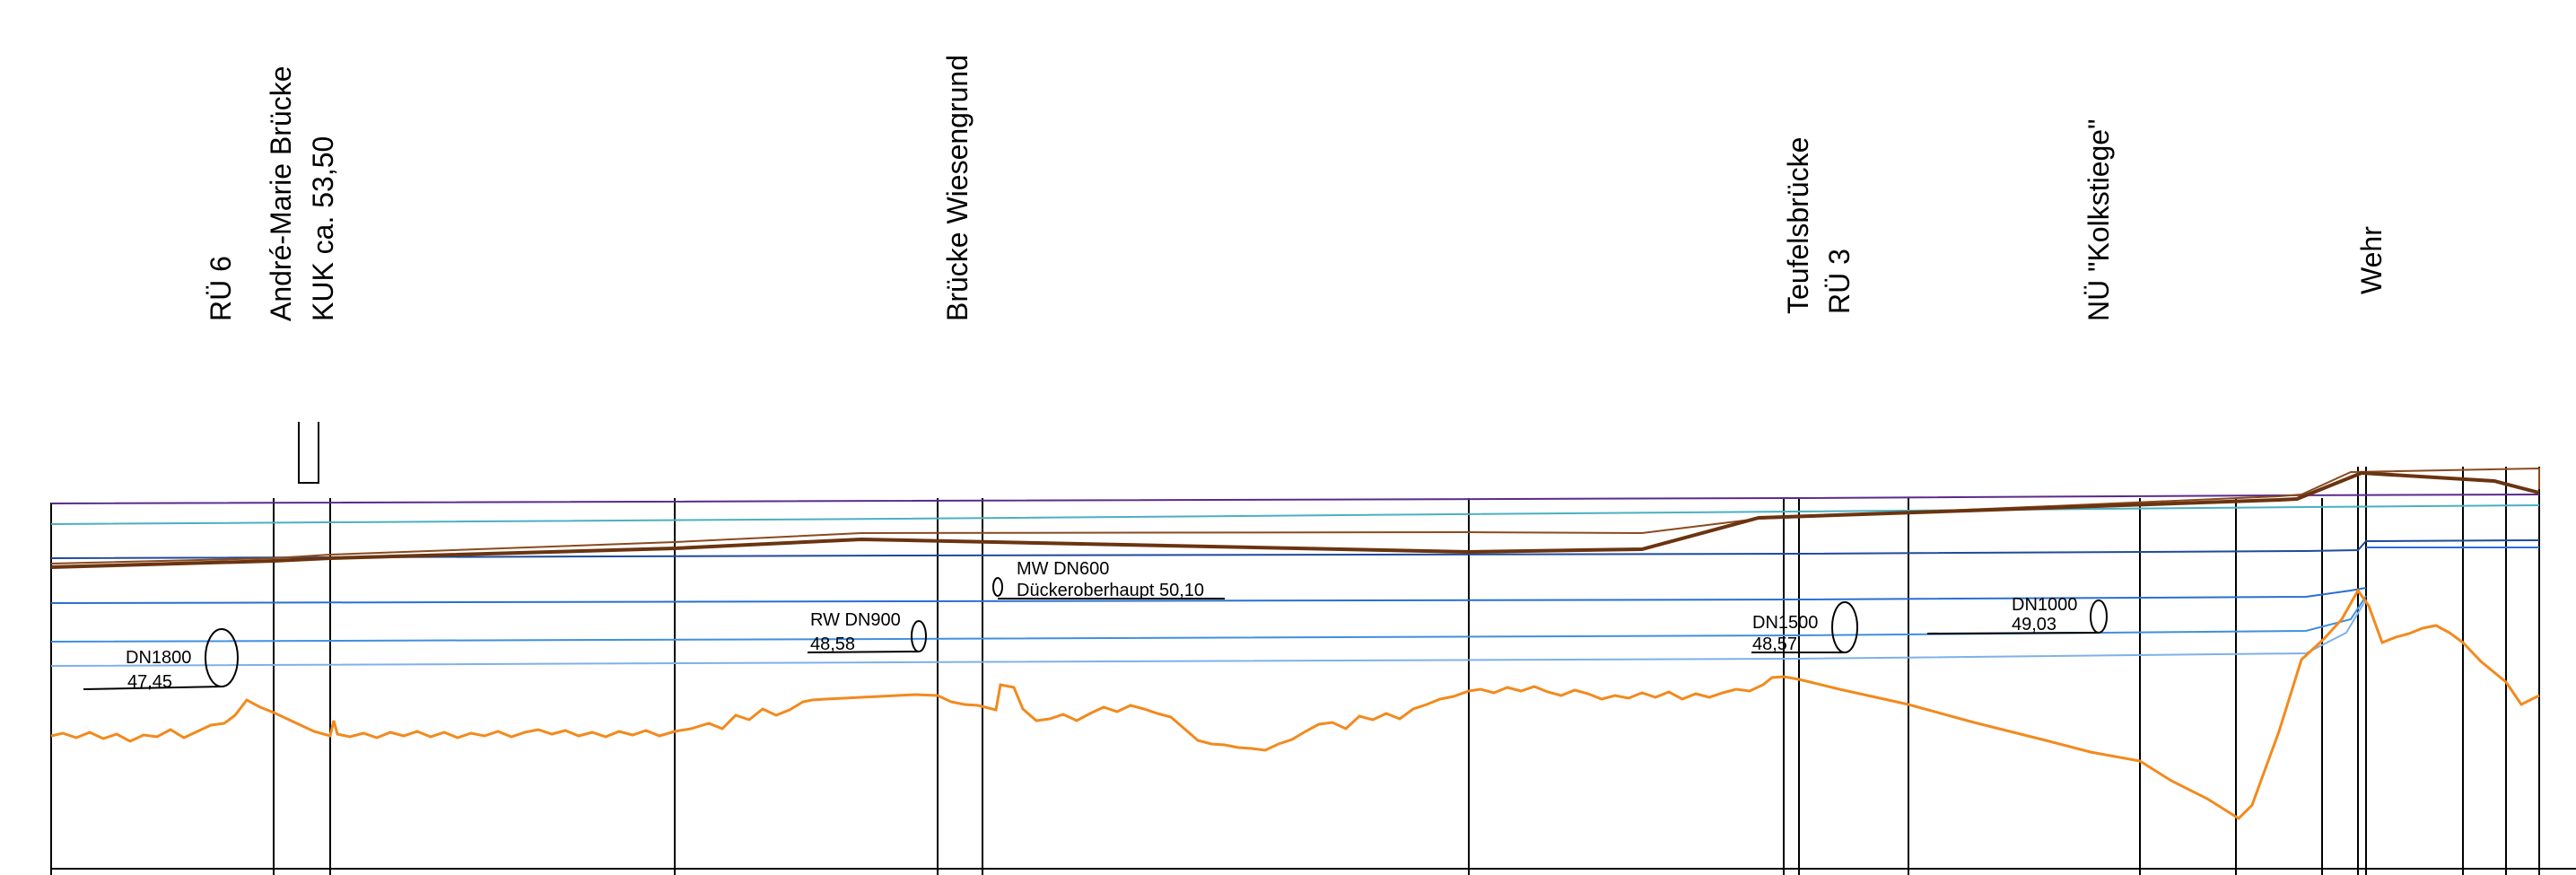  What do you see at coordinates (919, 636) in the screenshot?
I see `pipe-rw-dn900-circle` at bounding box center [919, 636].